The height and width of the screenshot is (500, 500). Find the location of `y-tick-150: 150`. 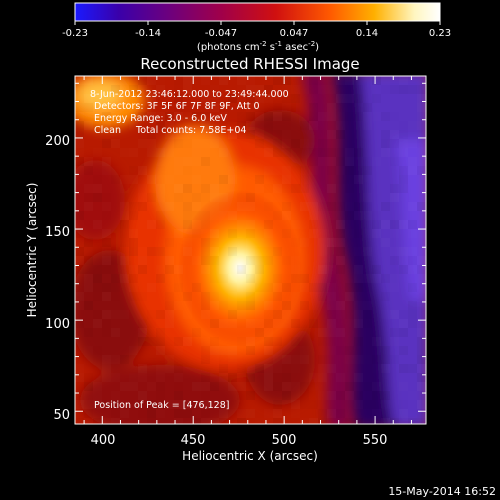

y-tick-150: 150 is located at coordinates (57, 232).